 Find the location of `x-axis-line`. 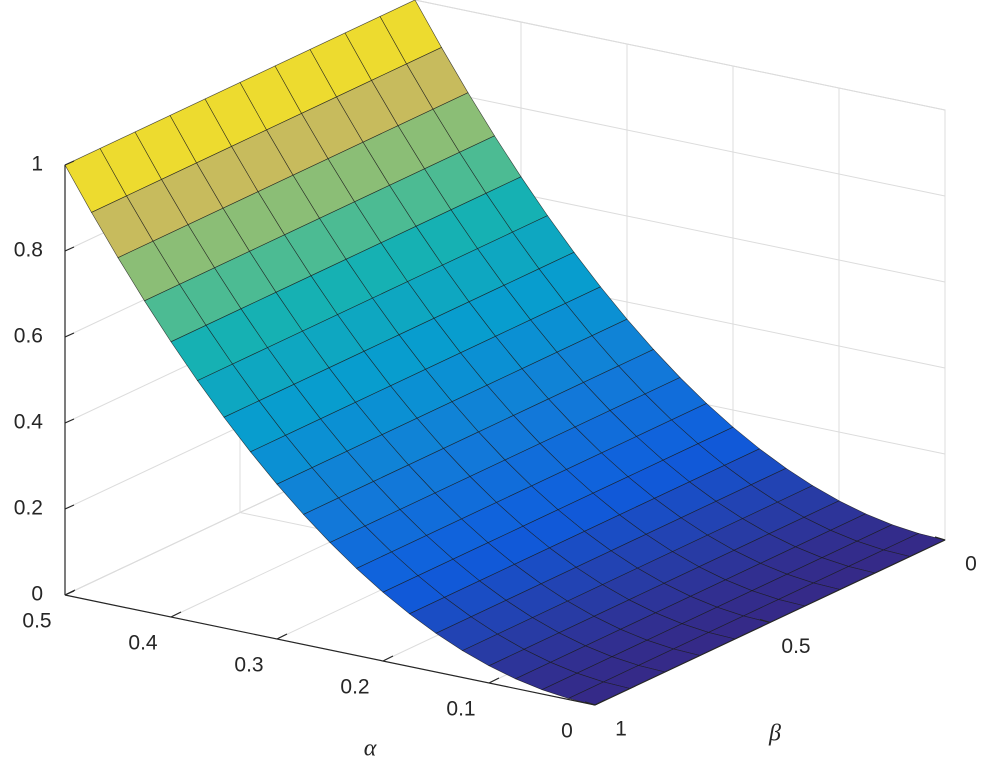

x-axis-line is located at coordinates (330, 650).